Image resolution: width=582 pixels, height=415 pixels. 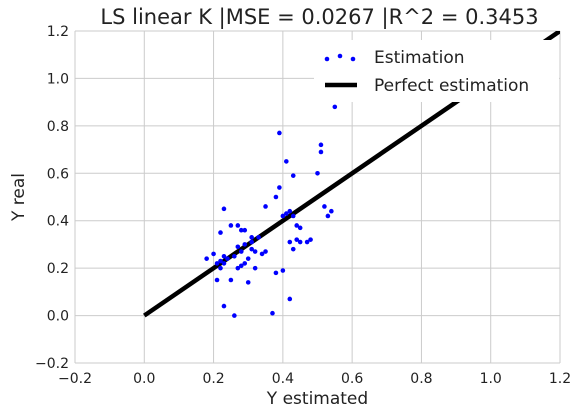 I want to click on y-tick-label: 1.2, so click(x=58, y=32).